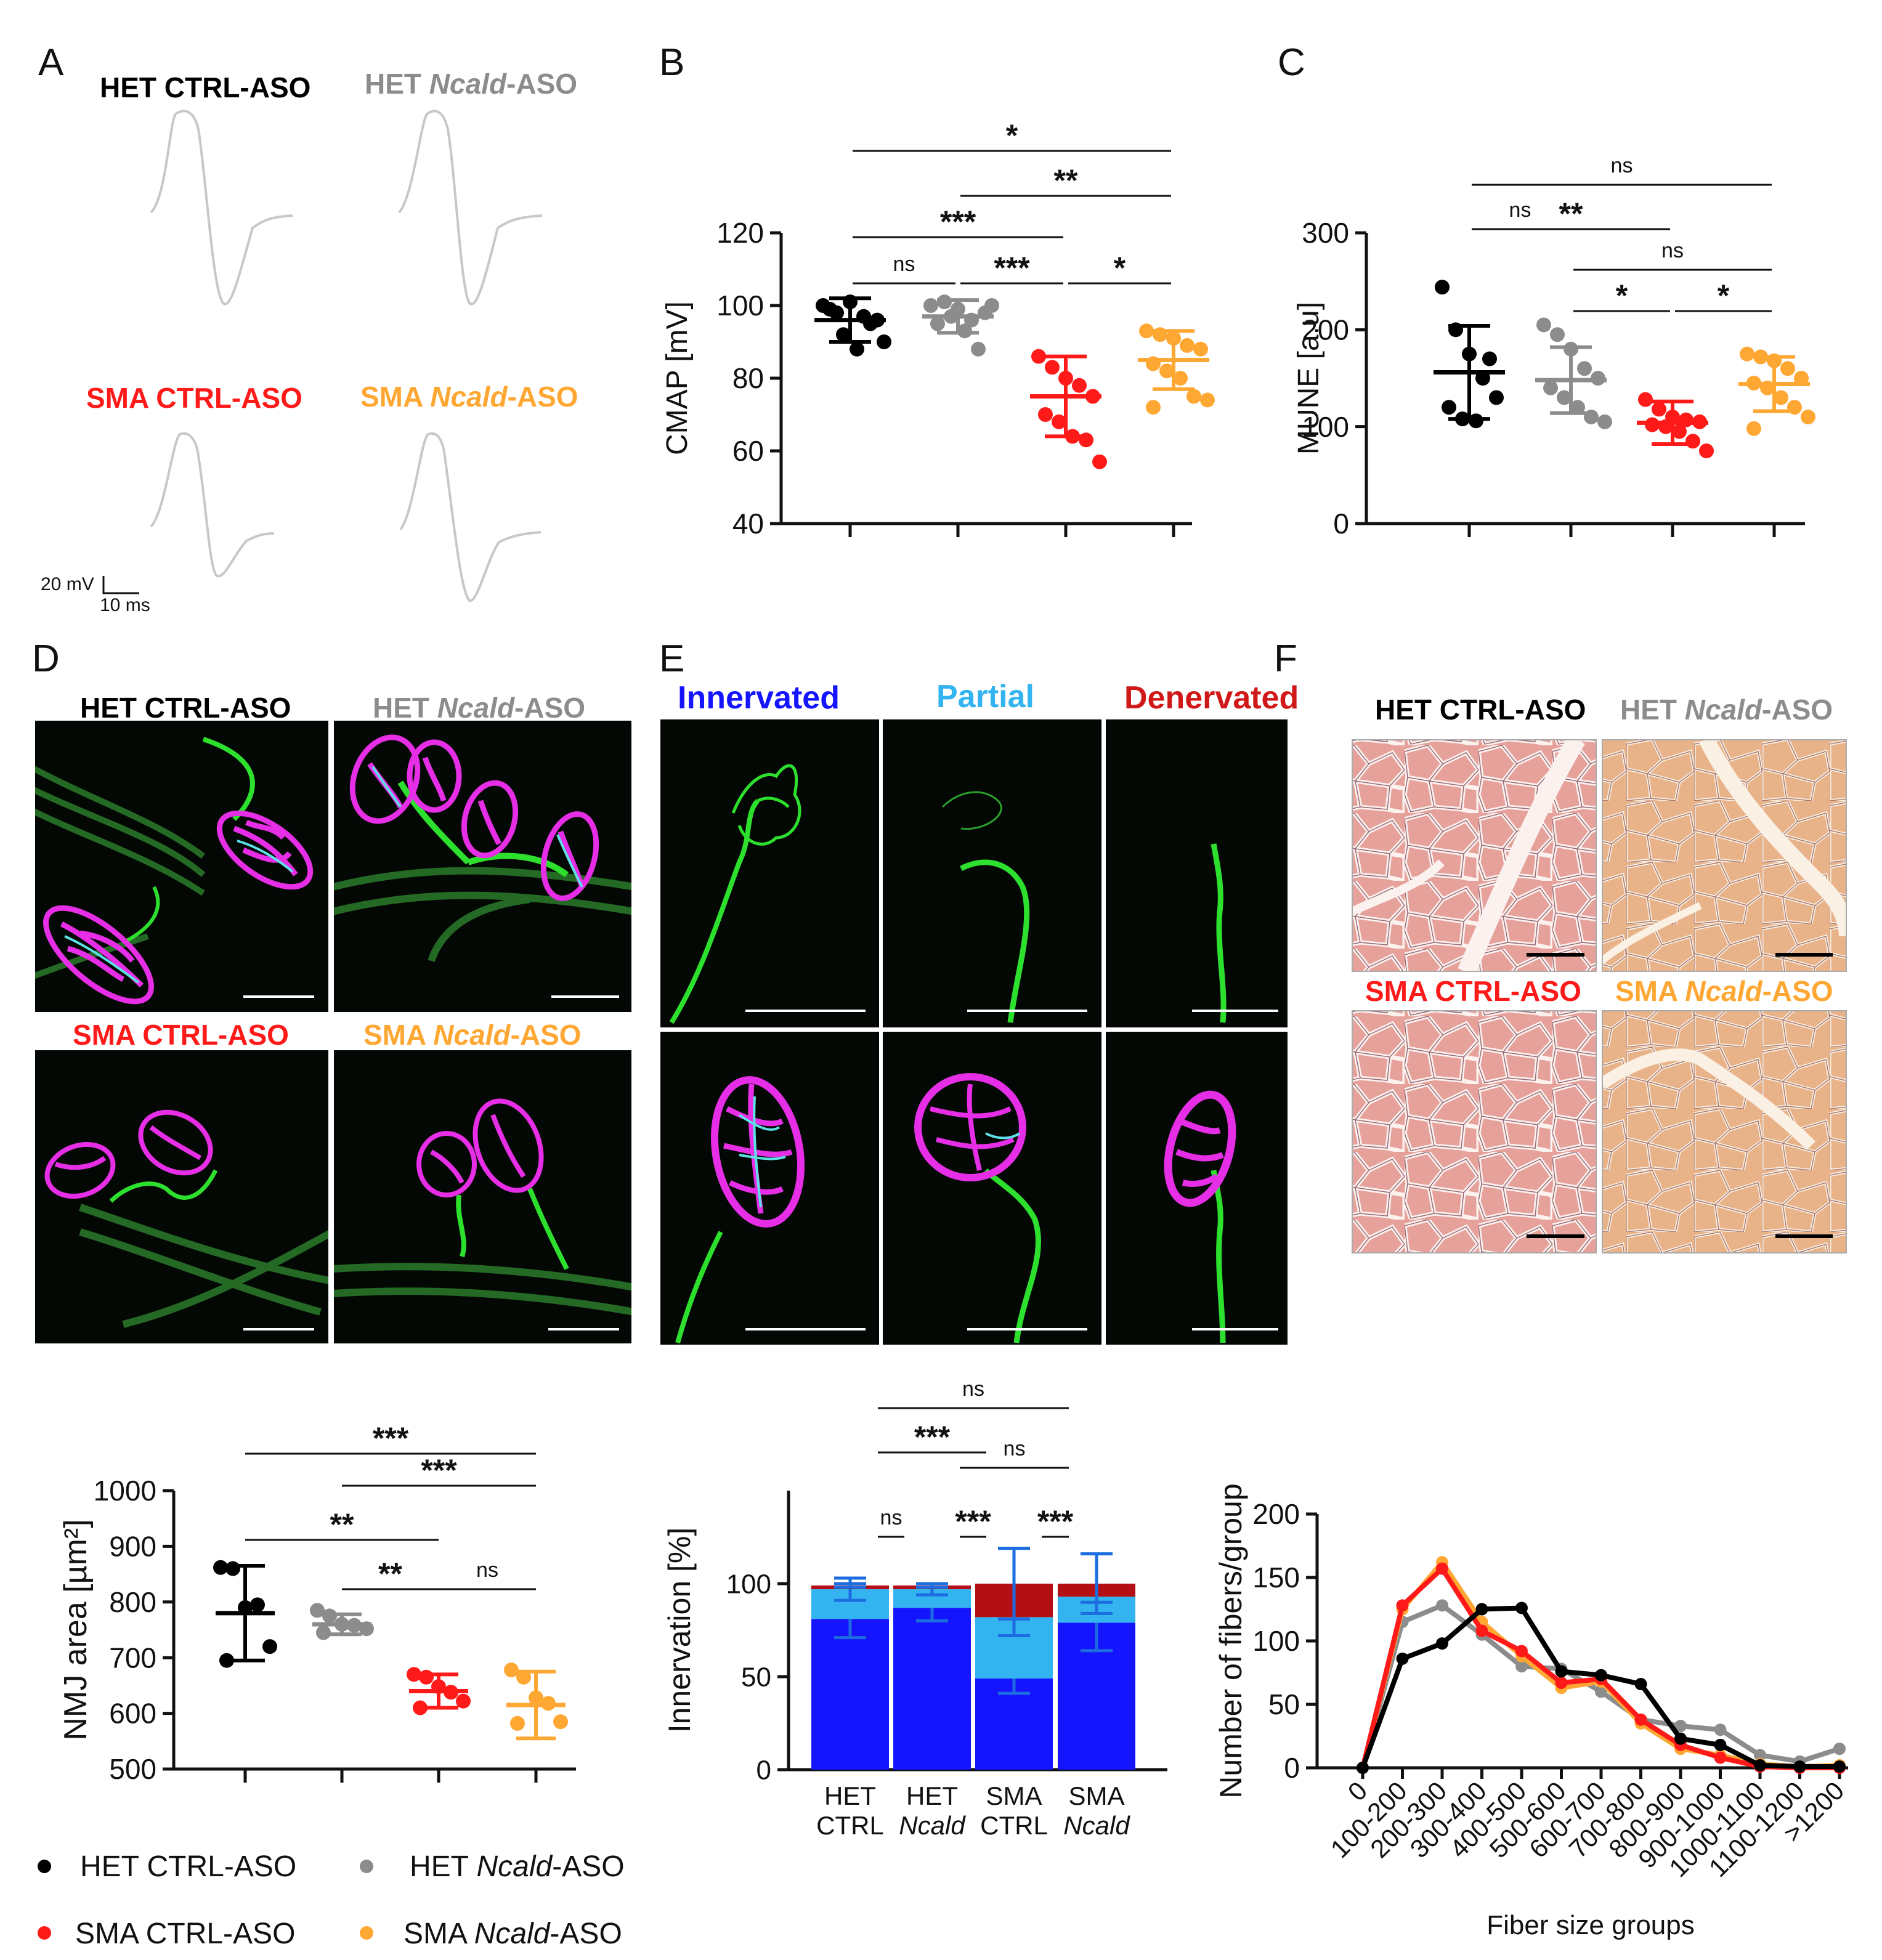  What do you see at coordinates (1724, 295) in the screenshot?
I see `mune-sig-label-5: *` at bounding box center [1724, 295].